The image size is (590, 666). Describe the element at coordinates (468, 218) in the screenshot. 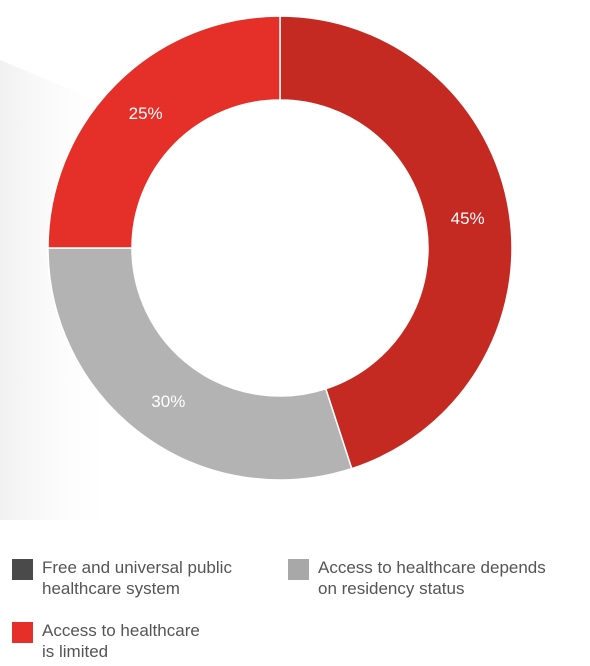

I see `slice-value-label: 45%` at that location.